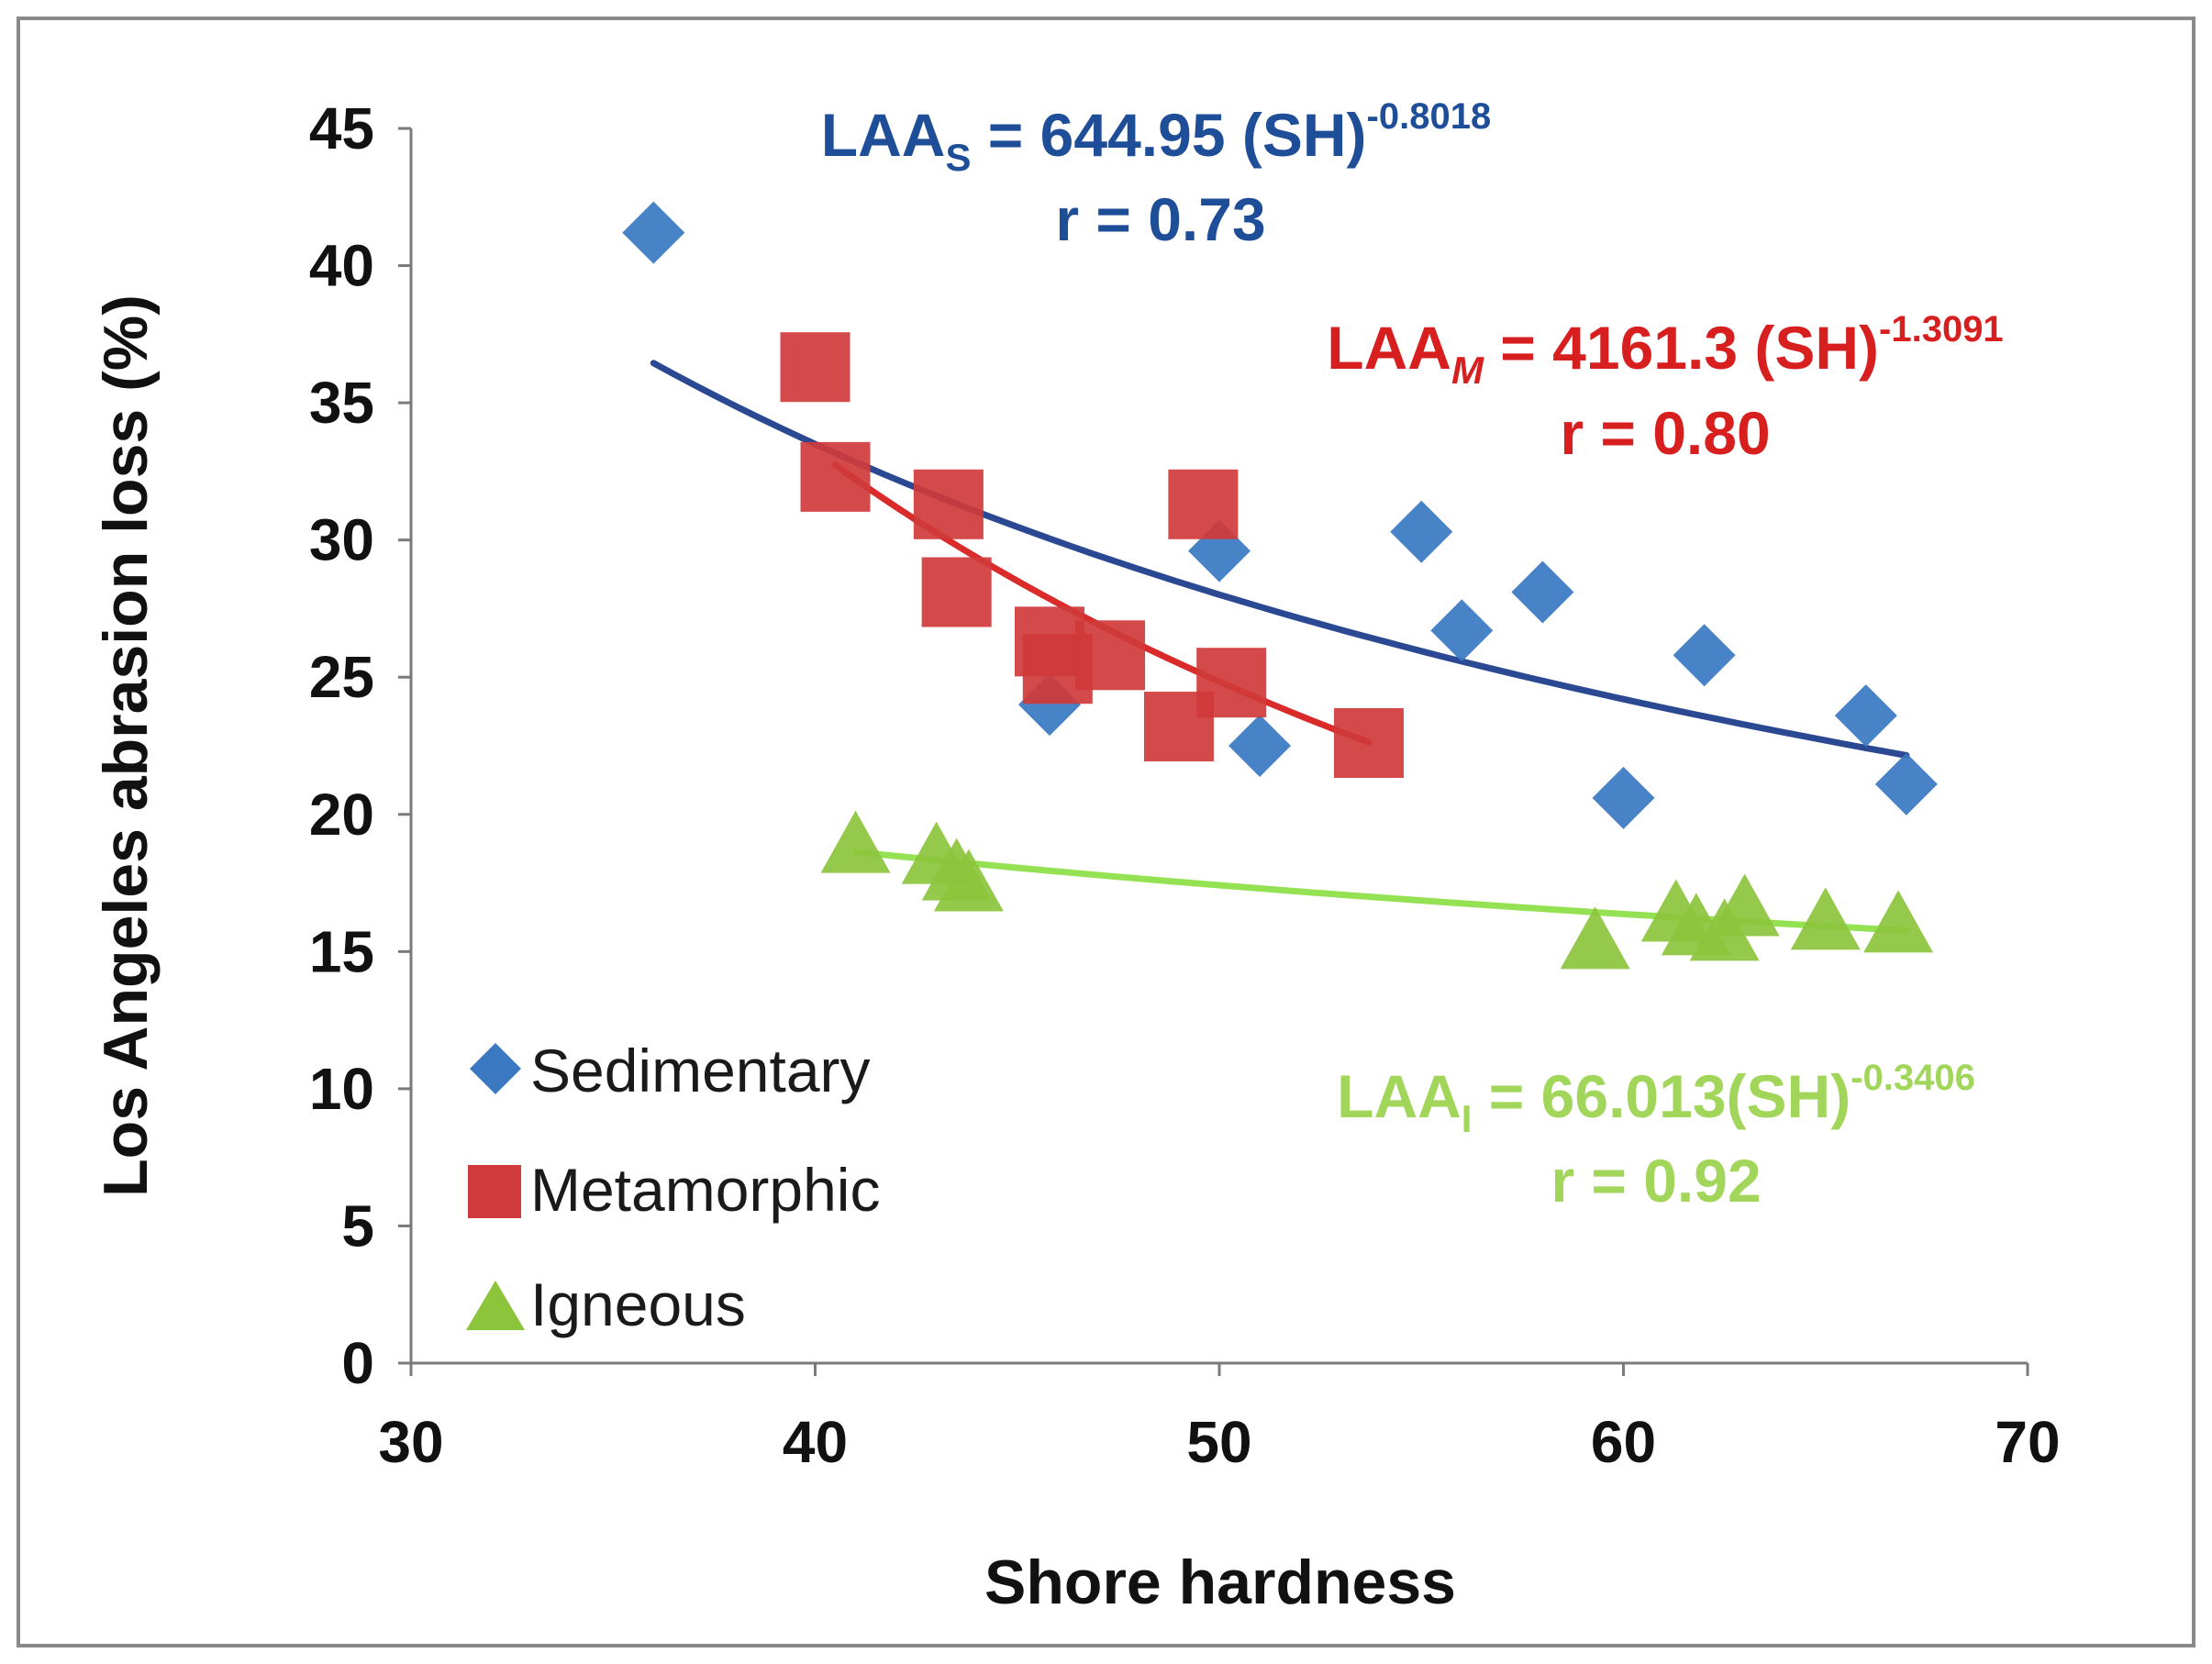  I want to click on eq-s-lhs: LAA, so click(883, 135).